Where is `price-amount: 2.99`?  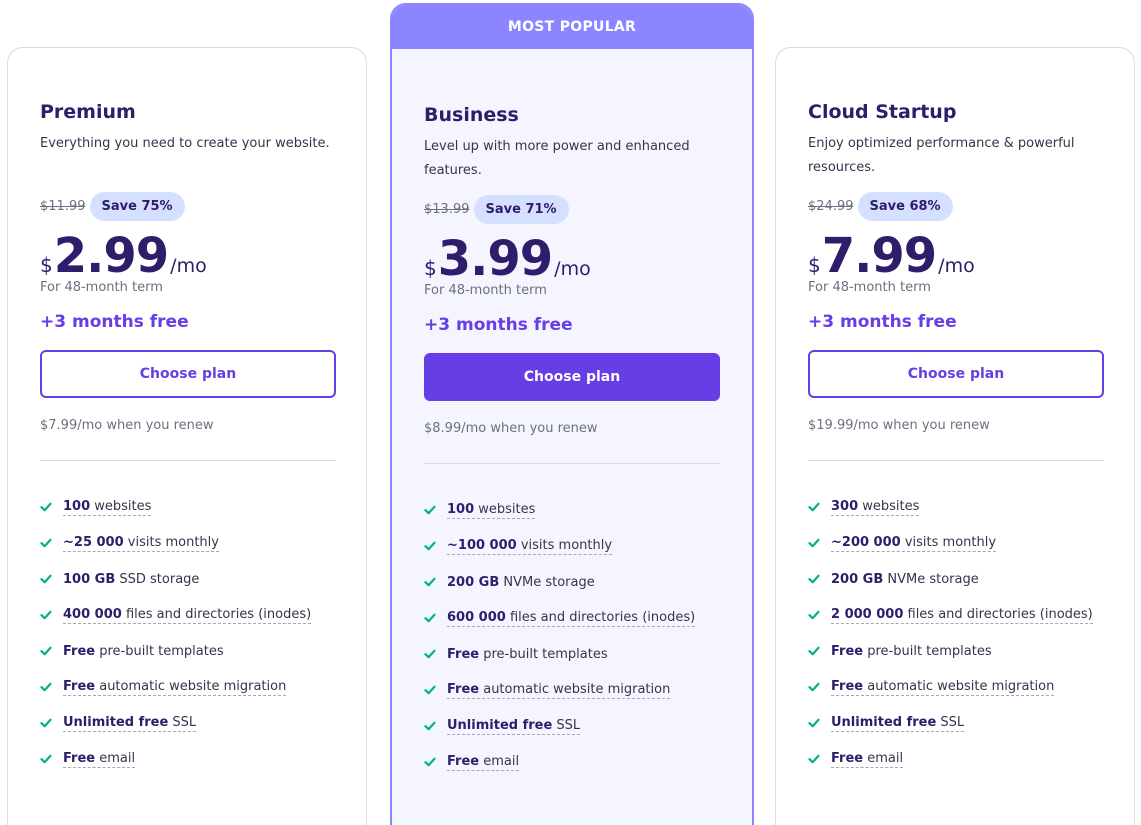
price-amount: 2.99 is located at coordinates (111, 256).